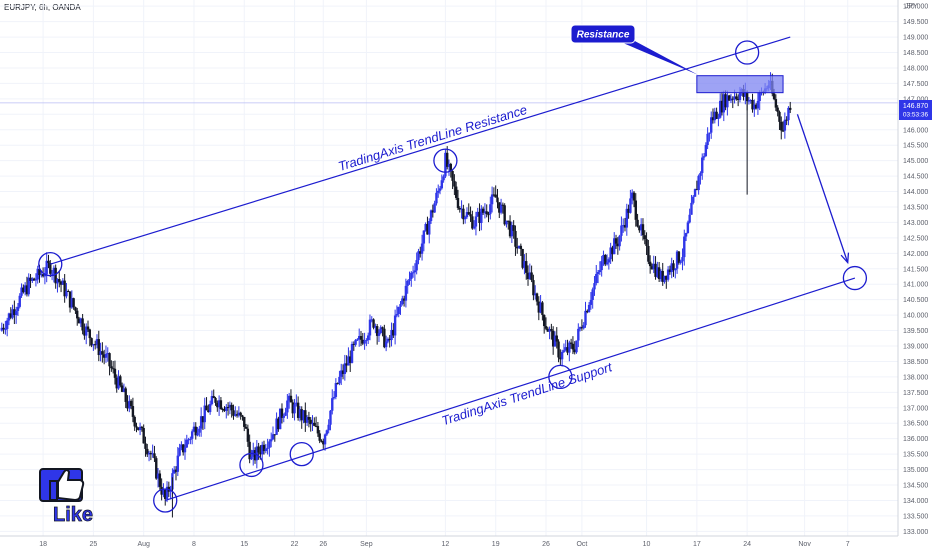  I want to click on x-tick-label: 18, so click(43, 544).